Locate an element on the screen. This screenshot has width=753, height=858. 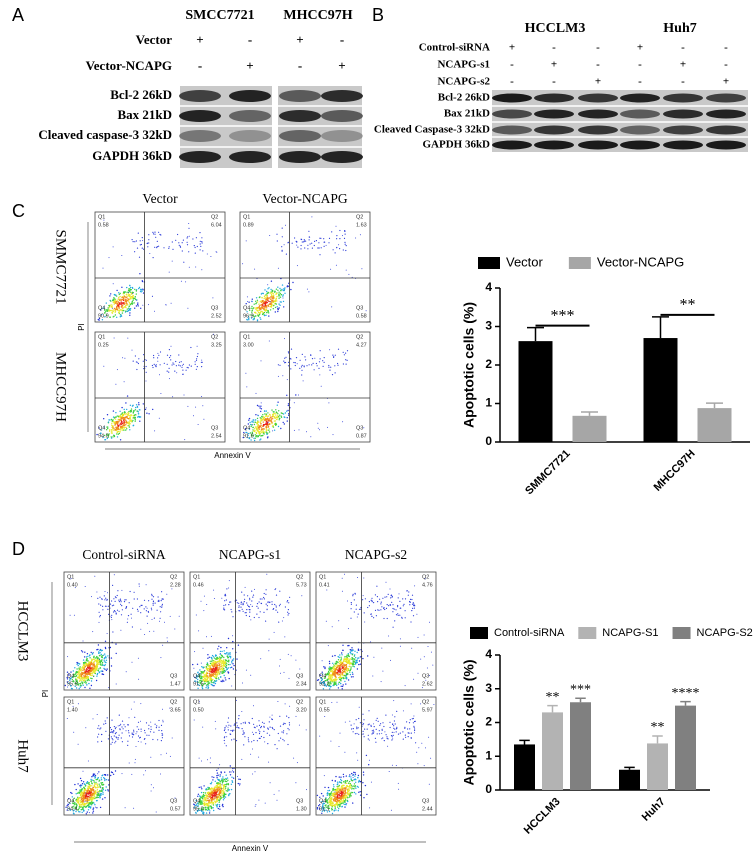
quadrant-percent: 2.34 is located at coordinates (301, 684).